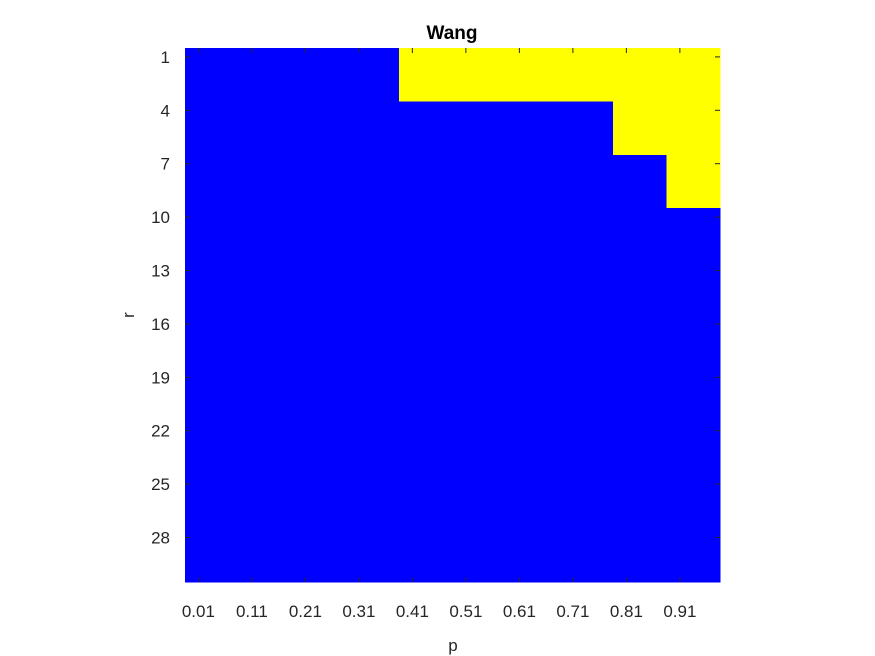  I want to click on x-tick-label: 0.11, so click(252, 611).